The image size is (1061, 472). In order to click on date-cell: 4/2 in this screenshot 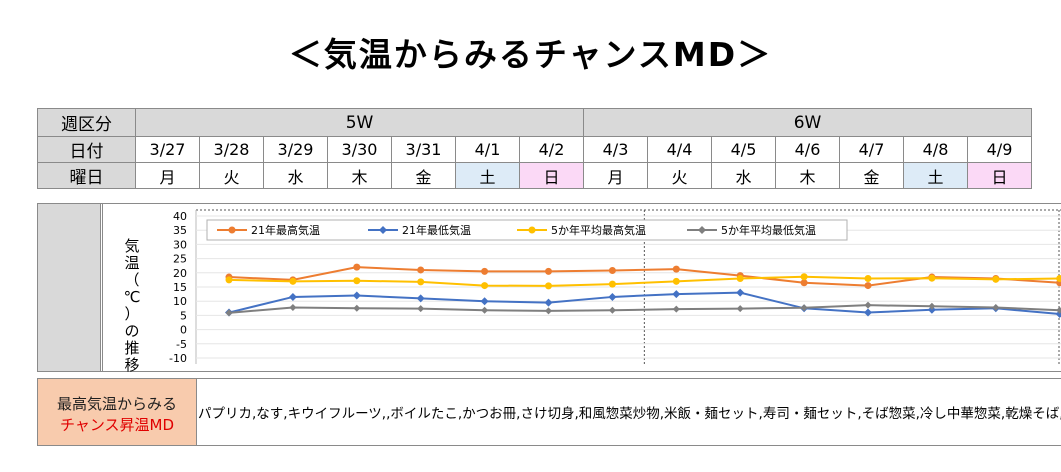, I will do `click(551, 149)`.